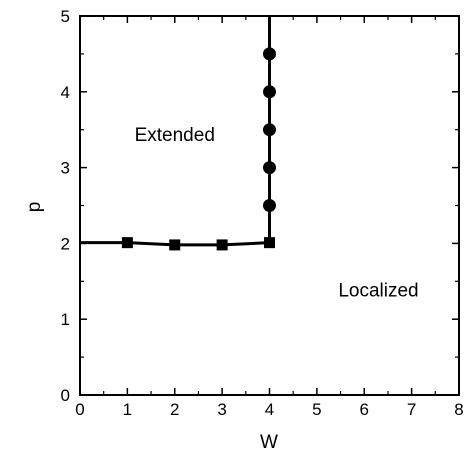  Describe the element at coordinates (34, 207) in the screenshot. I see `y-axis-label: p` at that location.